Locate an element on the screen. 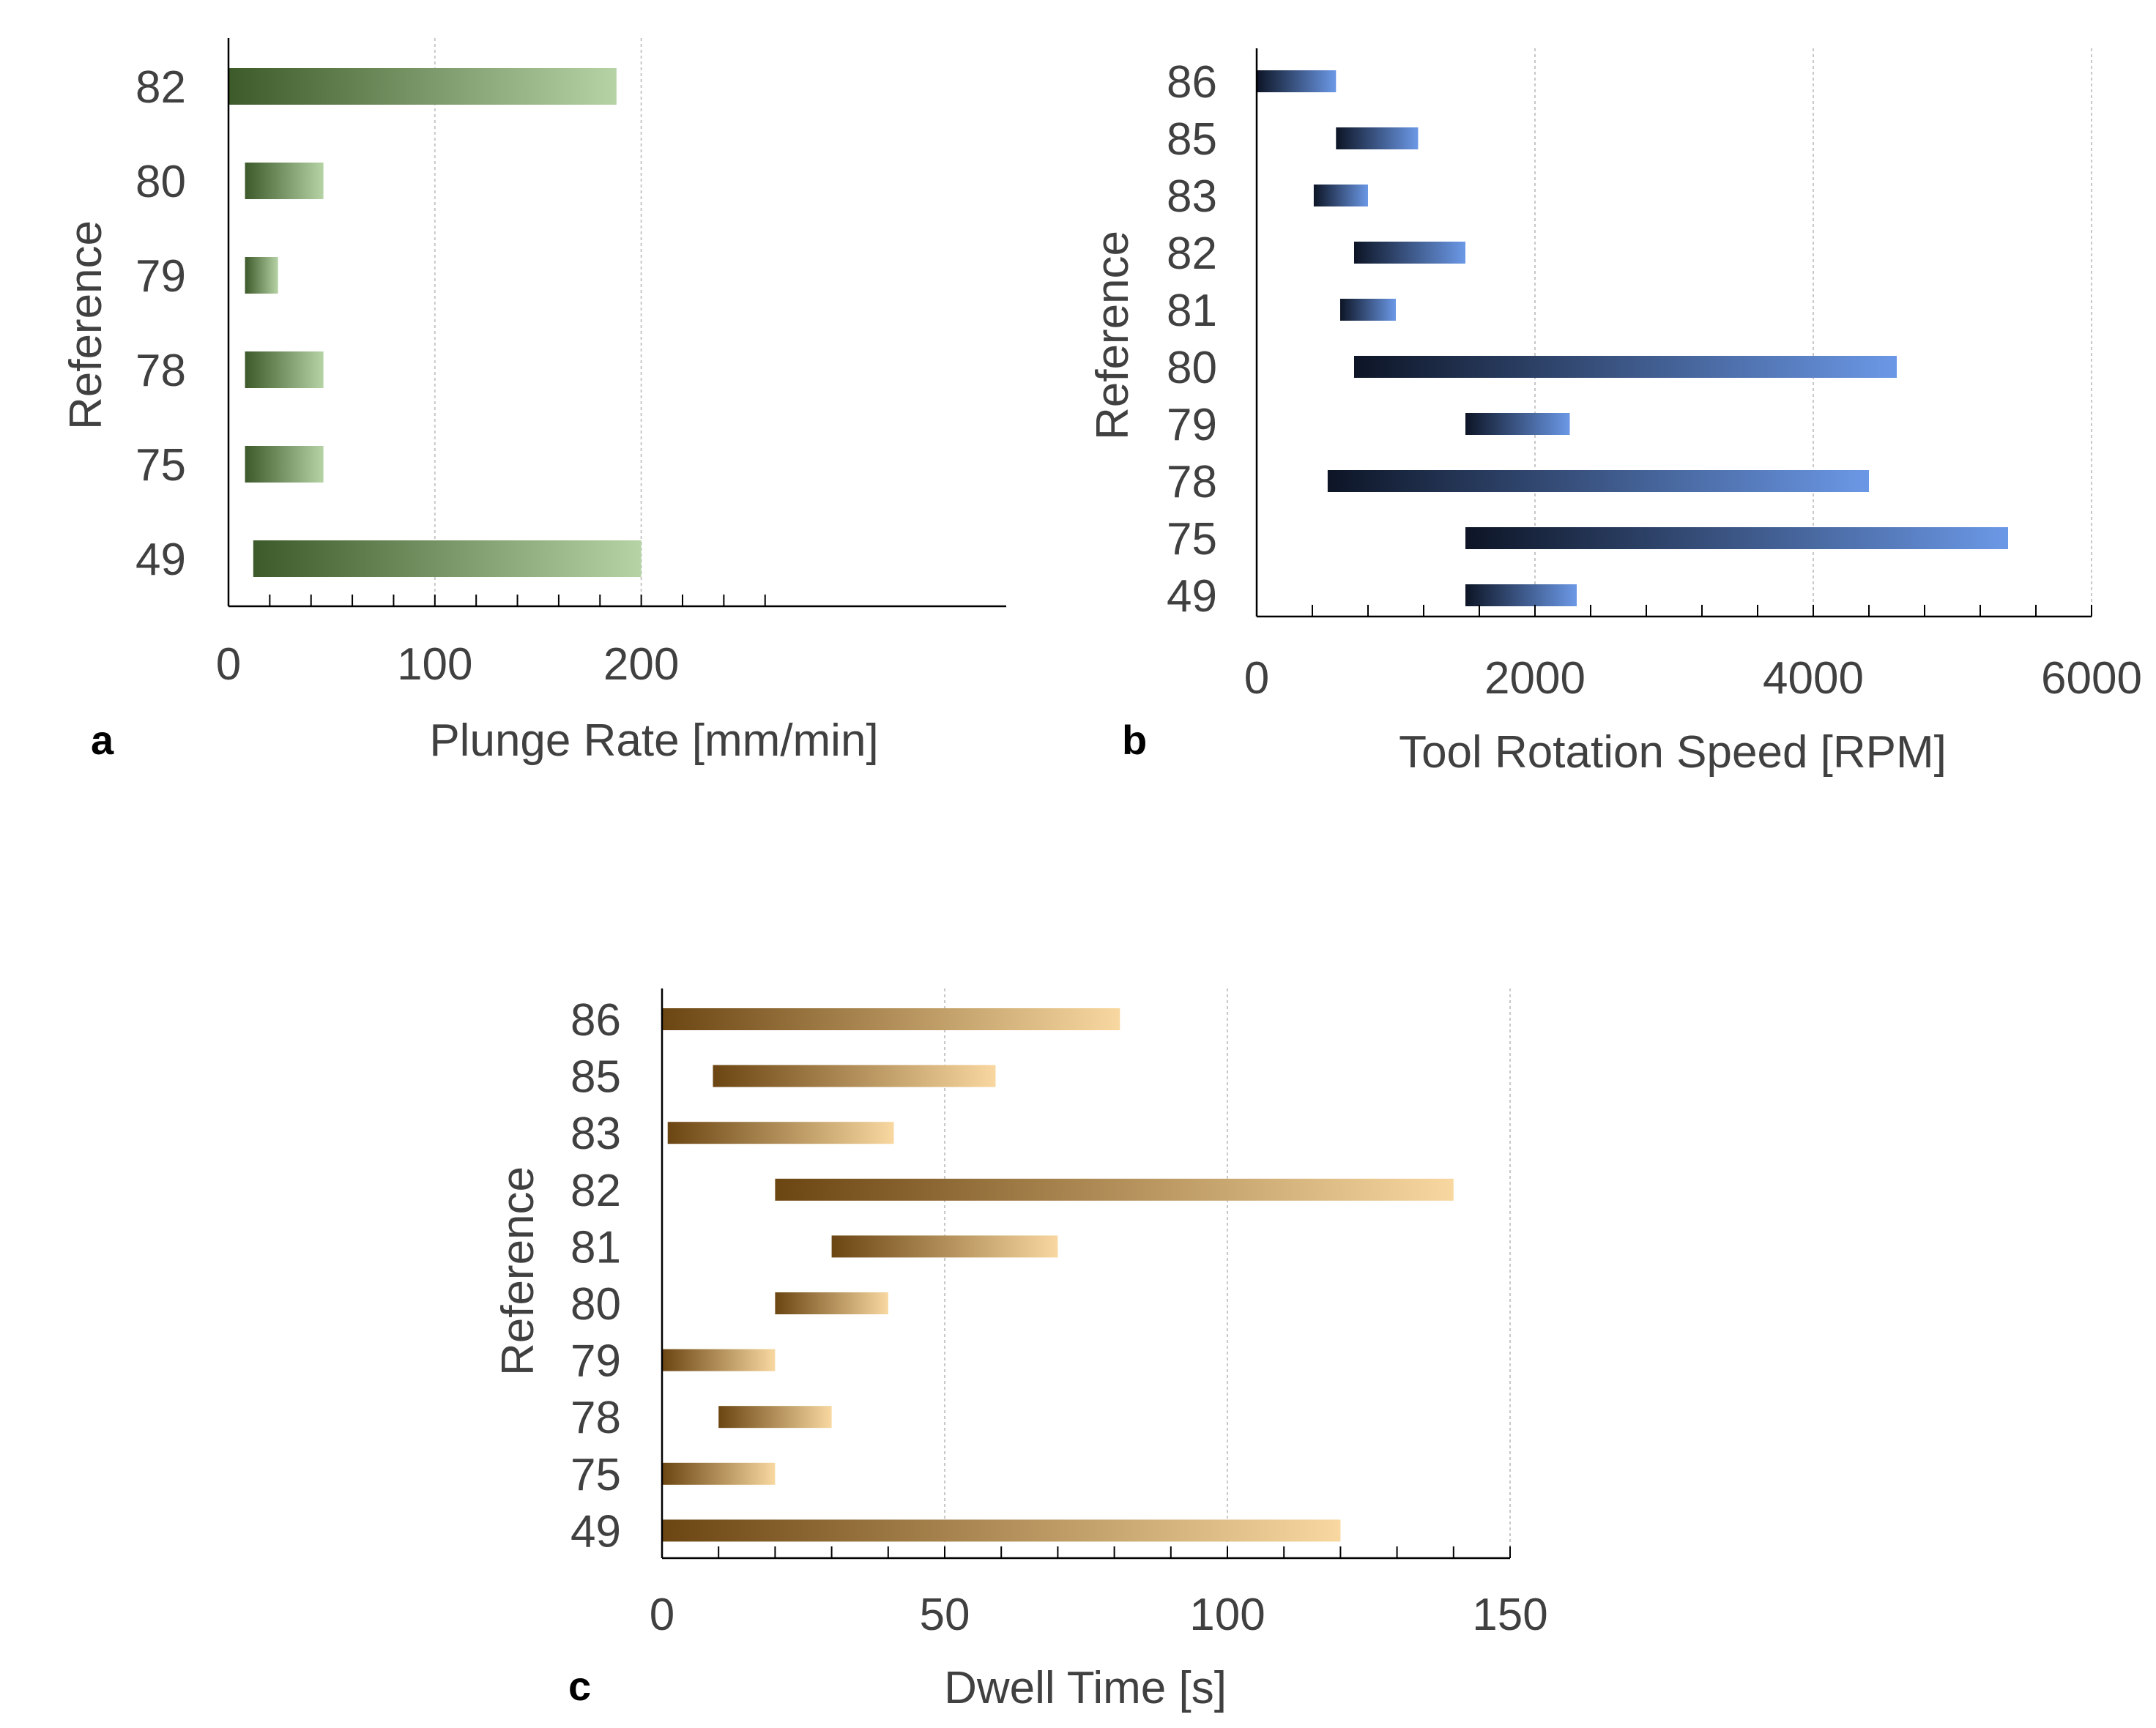 The image size is (2156, 1728). panel-b-category-label-79: 79 is located at coordinates (1192, 425).